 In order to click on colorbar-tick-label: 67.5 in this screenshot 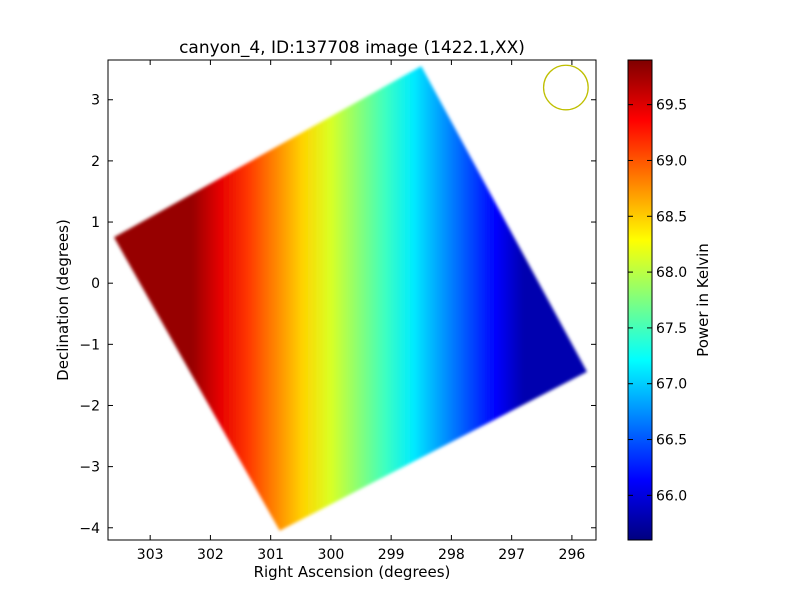, I will do `click(671, 329)`.